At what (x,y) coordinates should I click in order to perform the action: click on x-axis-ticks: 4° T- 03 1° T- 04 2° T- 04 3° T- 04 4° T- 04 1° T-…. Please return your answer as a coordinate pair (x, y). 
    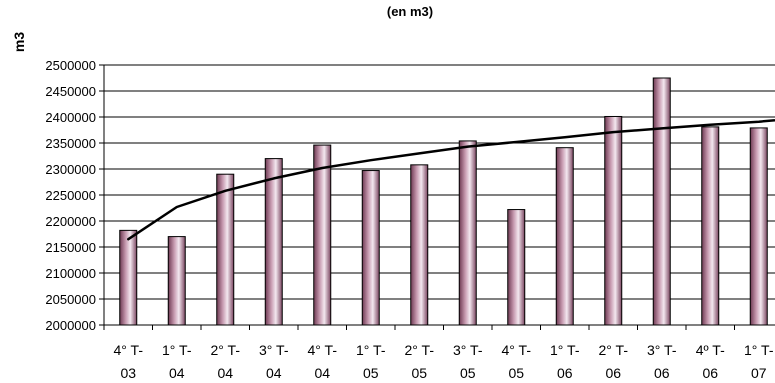
    Looking at the image, I should click on (438, 353).